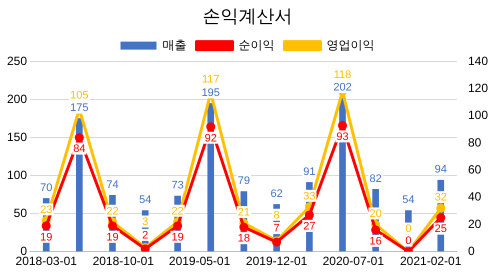  I want to click on data-label: 73, so click(177, 186).